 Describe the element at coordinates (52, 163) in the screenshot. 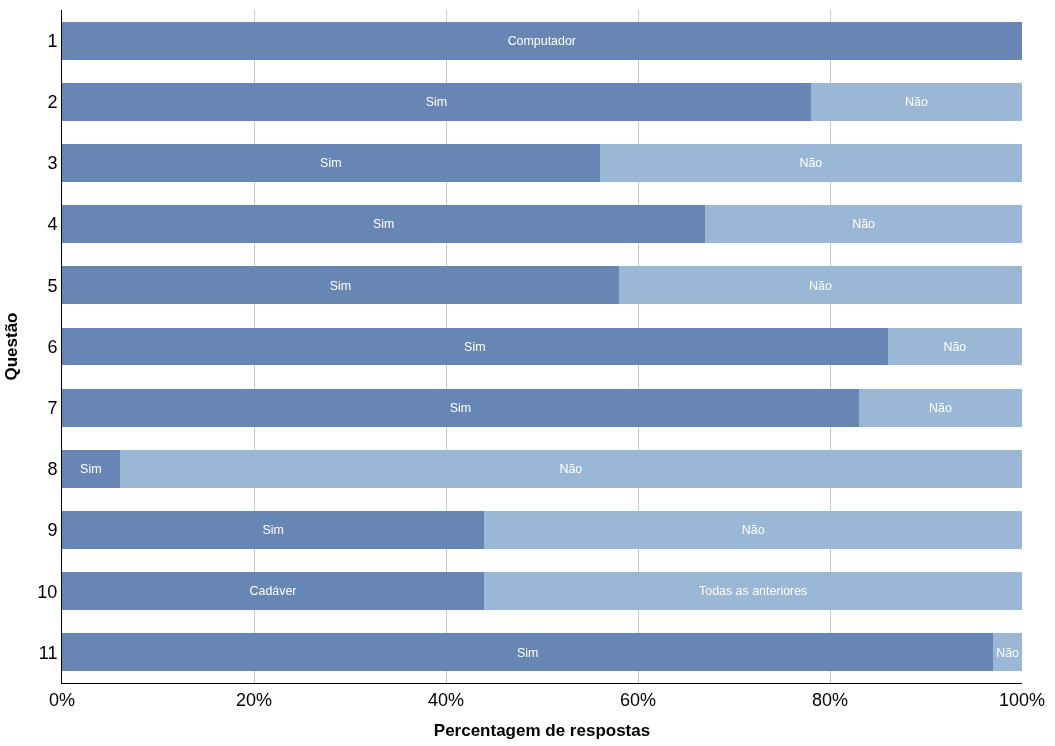

I see `y-tick-label: 3` at that location.